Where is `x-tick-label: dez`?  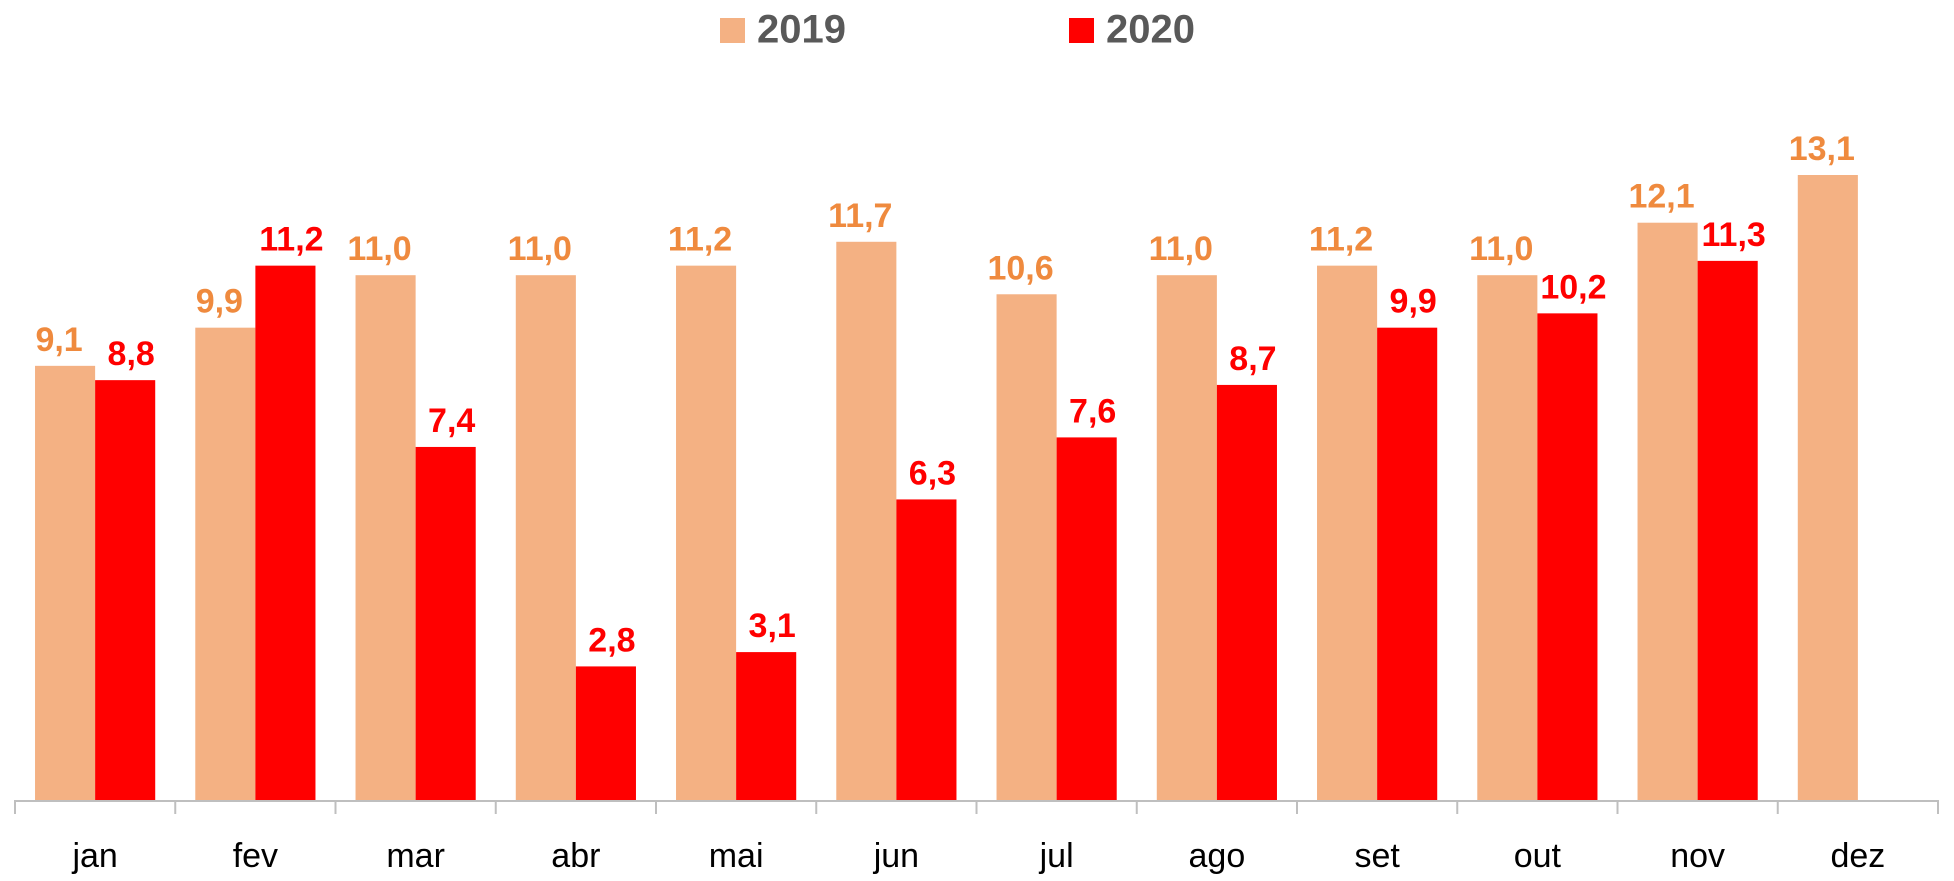
x-tick-label: dez is located at coordinates (1857, 856).